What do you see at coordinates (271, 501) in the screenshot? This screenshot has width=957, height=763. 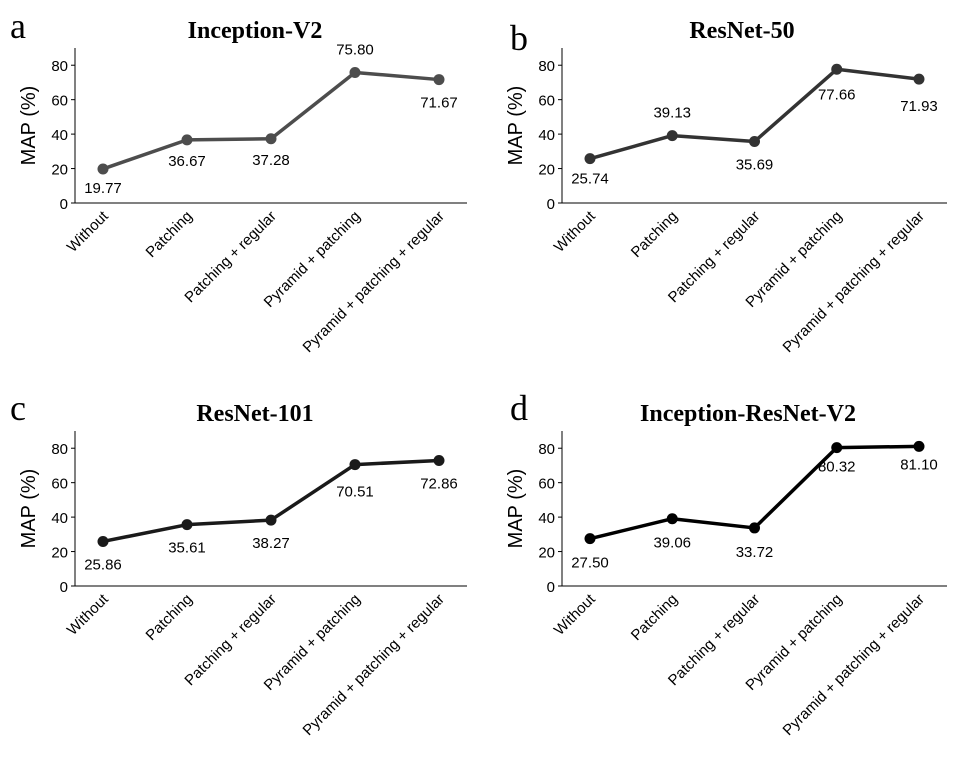 I see `series-line` at bounding box center [271, 501].